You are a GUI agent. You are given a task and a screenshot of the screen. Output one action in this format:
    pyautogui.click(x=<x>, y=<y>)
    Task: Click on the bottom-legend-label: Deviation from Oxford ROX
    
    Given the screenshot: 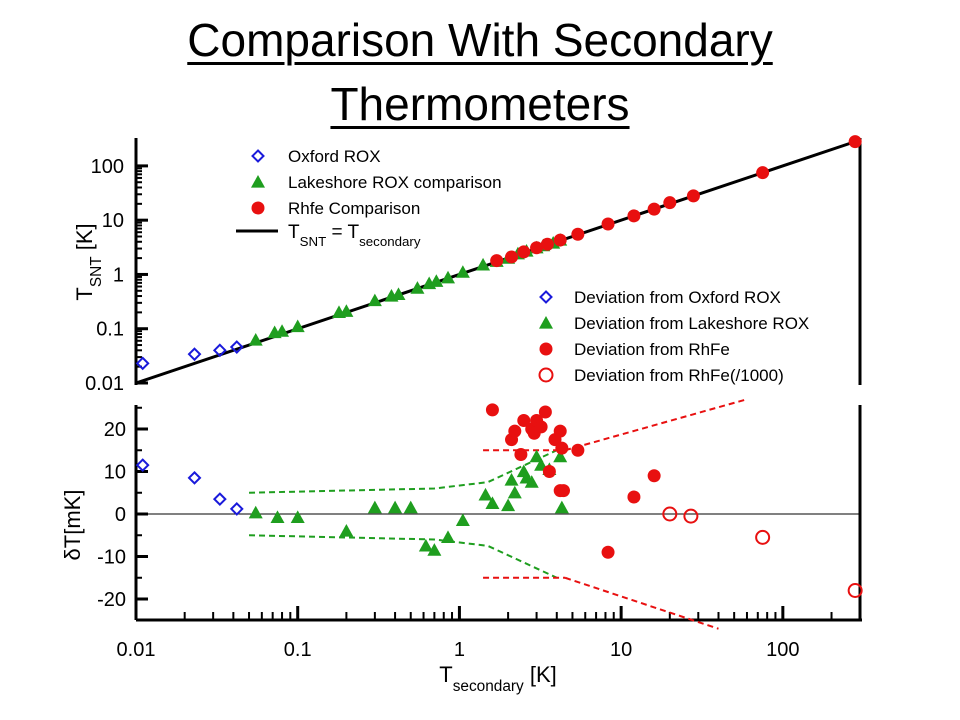 What is the action you would take?
    pyautogui.click(x=677, y=297)
    